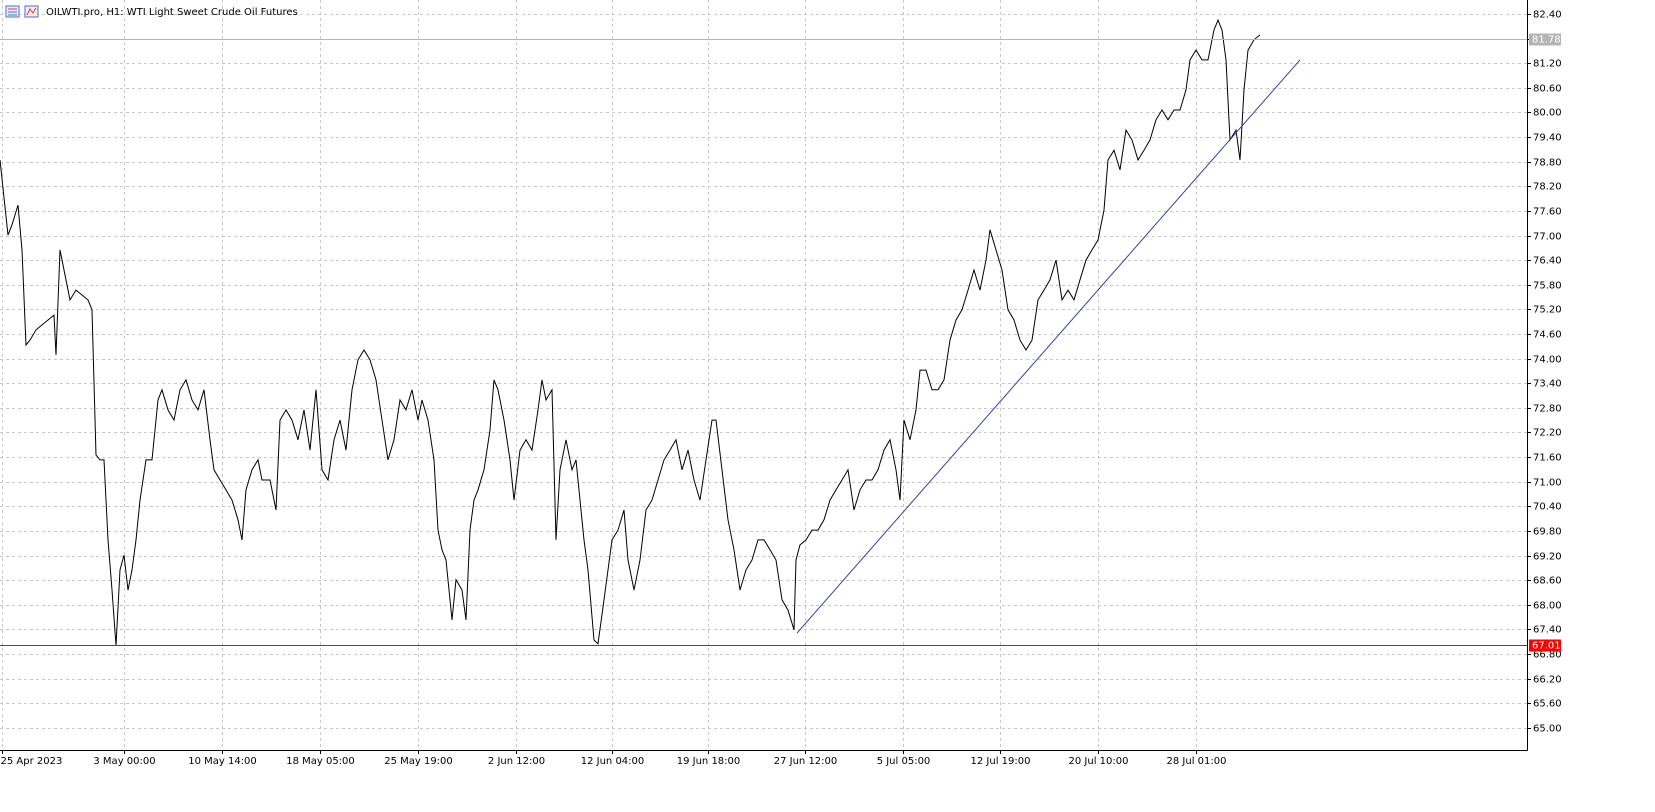 The height and width of the screenshot is (812, 1655). I want to click on x-tick-label: 25 May 19:00, so click(418, 761).